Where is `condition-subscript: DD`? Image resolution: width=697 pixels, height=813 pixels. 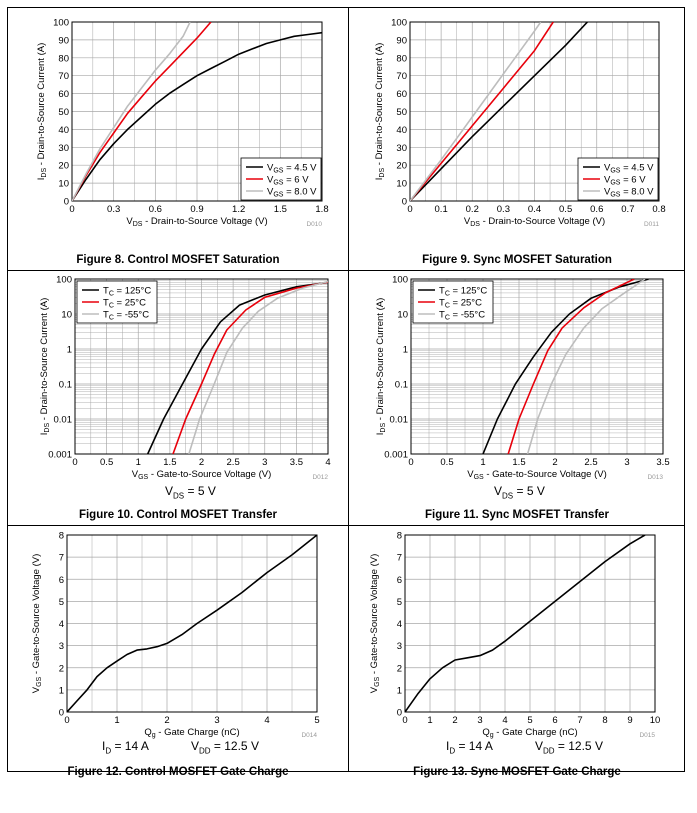
condition-subscript: DD is located at coordinates (205, 751).